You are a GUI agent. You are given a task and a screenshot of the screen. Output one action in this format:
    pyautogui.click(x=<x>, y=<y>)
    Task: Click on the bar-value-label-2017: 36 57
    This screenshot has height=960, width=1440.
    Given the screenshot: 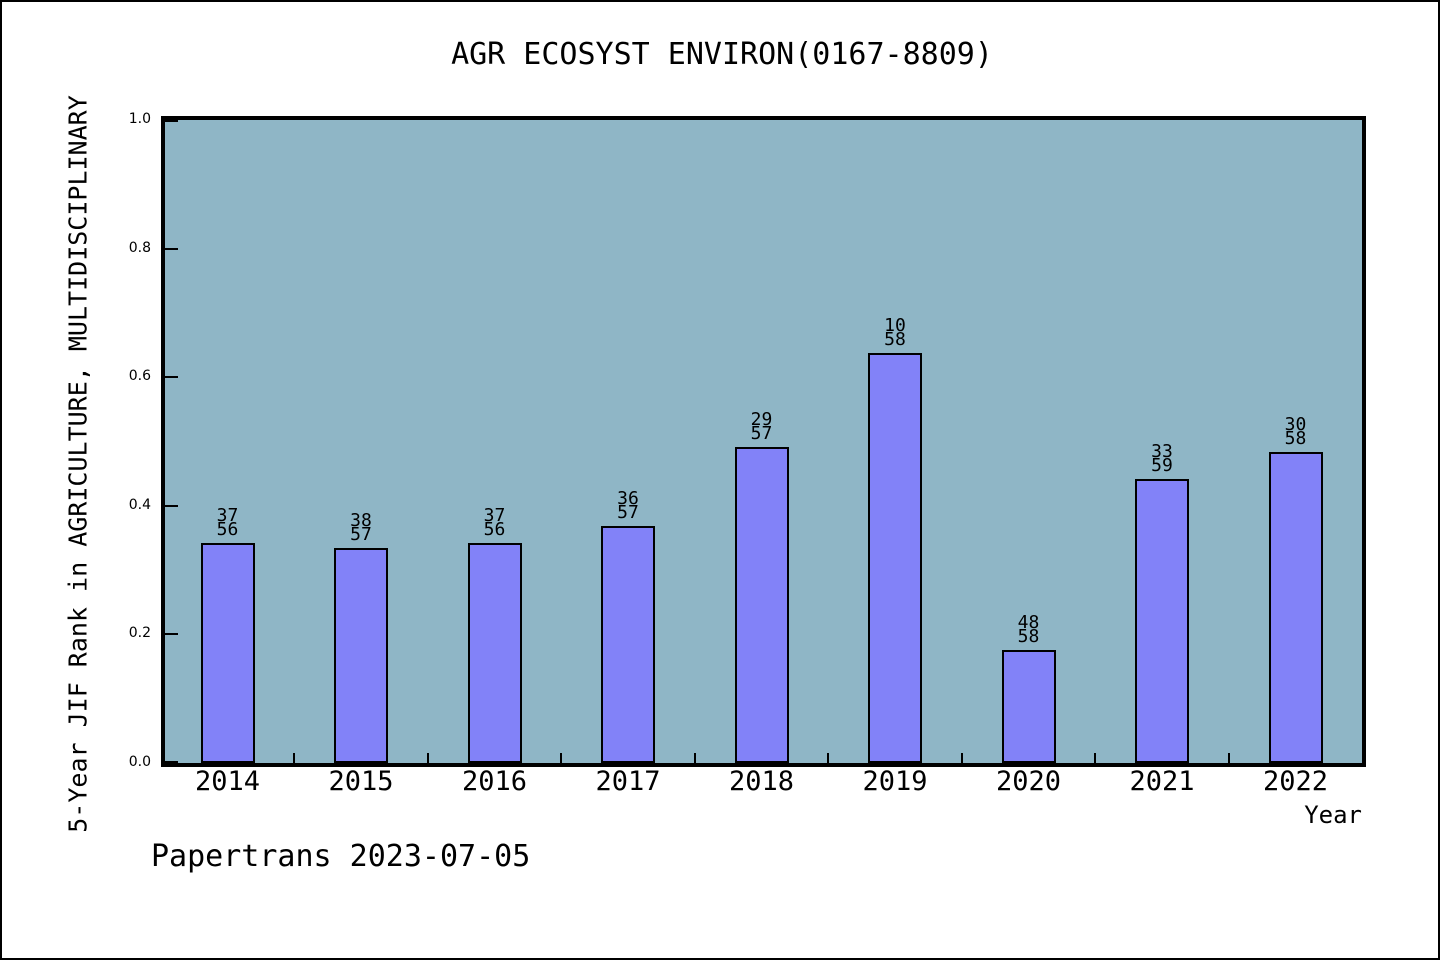 What is the action you would take?
    pyautogui.click(x=628, y=505)
    